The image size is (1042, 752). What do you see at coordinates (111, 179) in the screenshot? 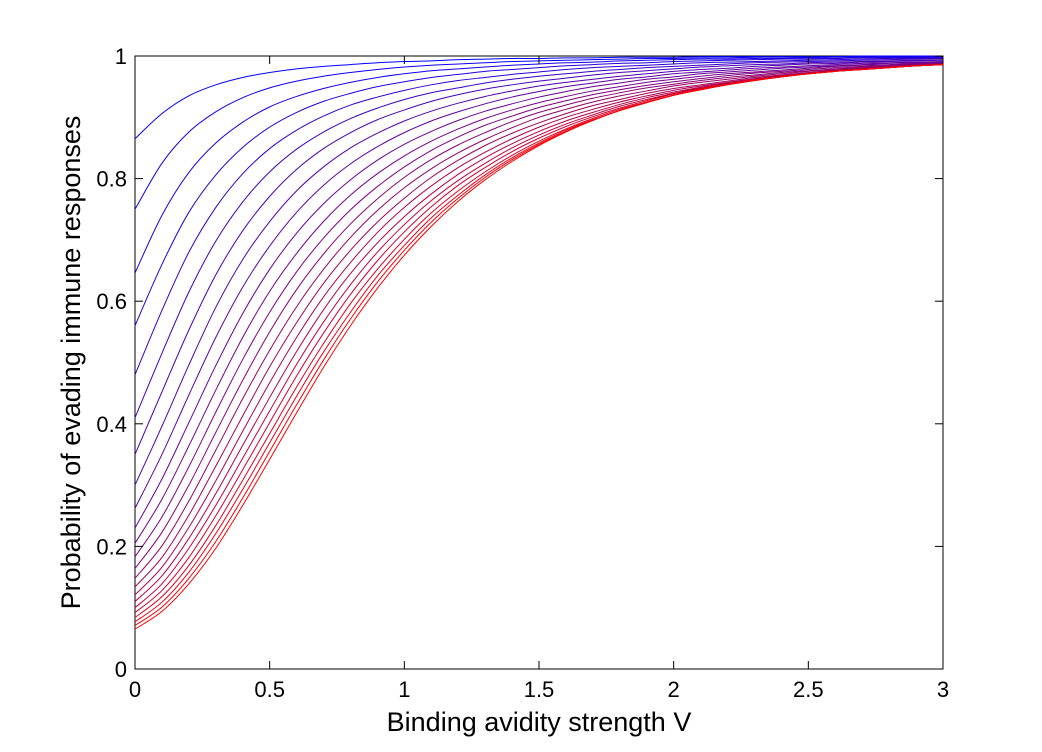
I see `y-tick-label: 0.8` at bounding box center [111, 179].